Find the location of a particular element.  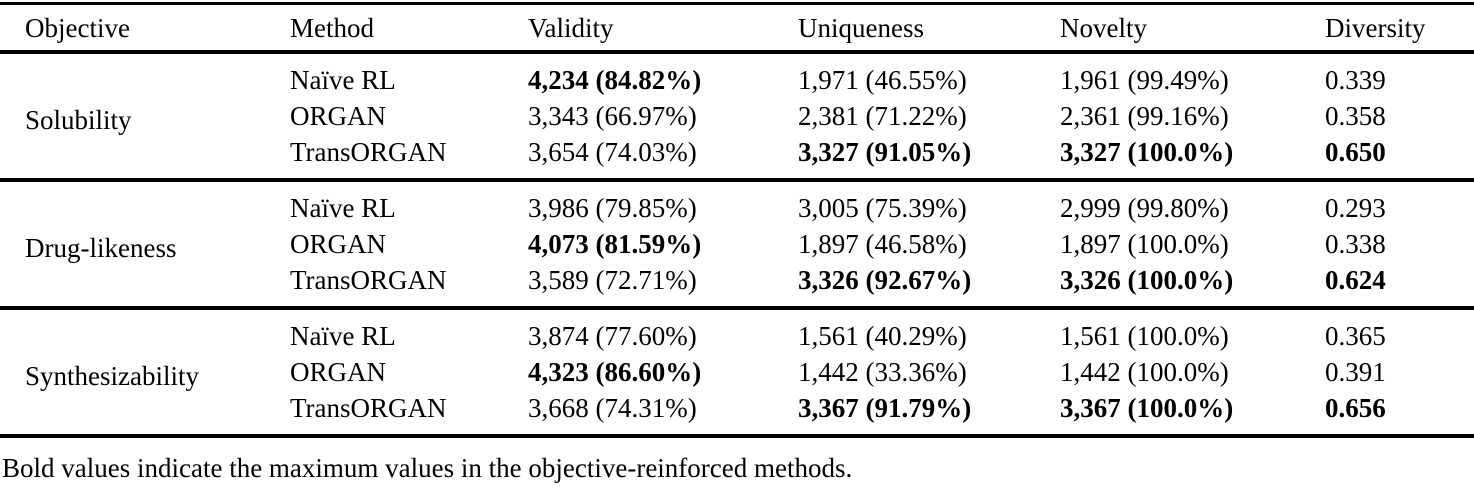

validity-cell: 3,874 (77.60%) is located at coordinates (612, 336).